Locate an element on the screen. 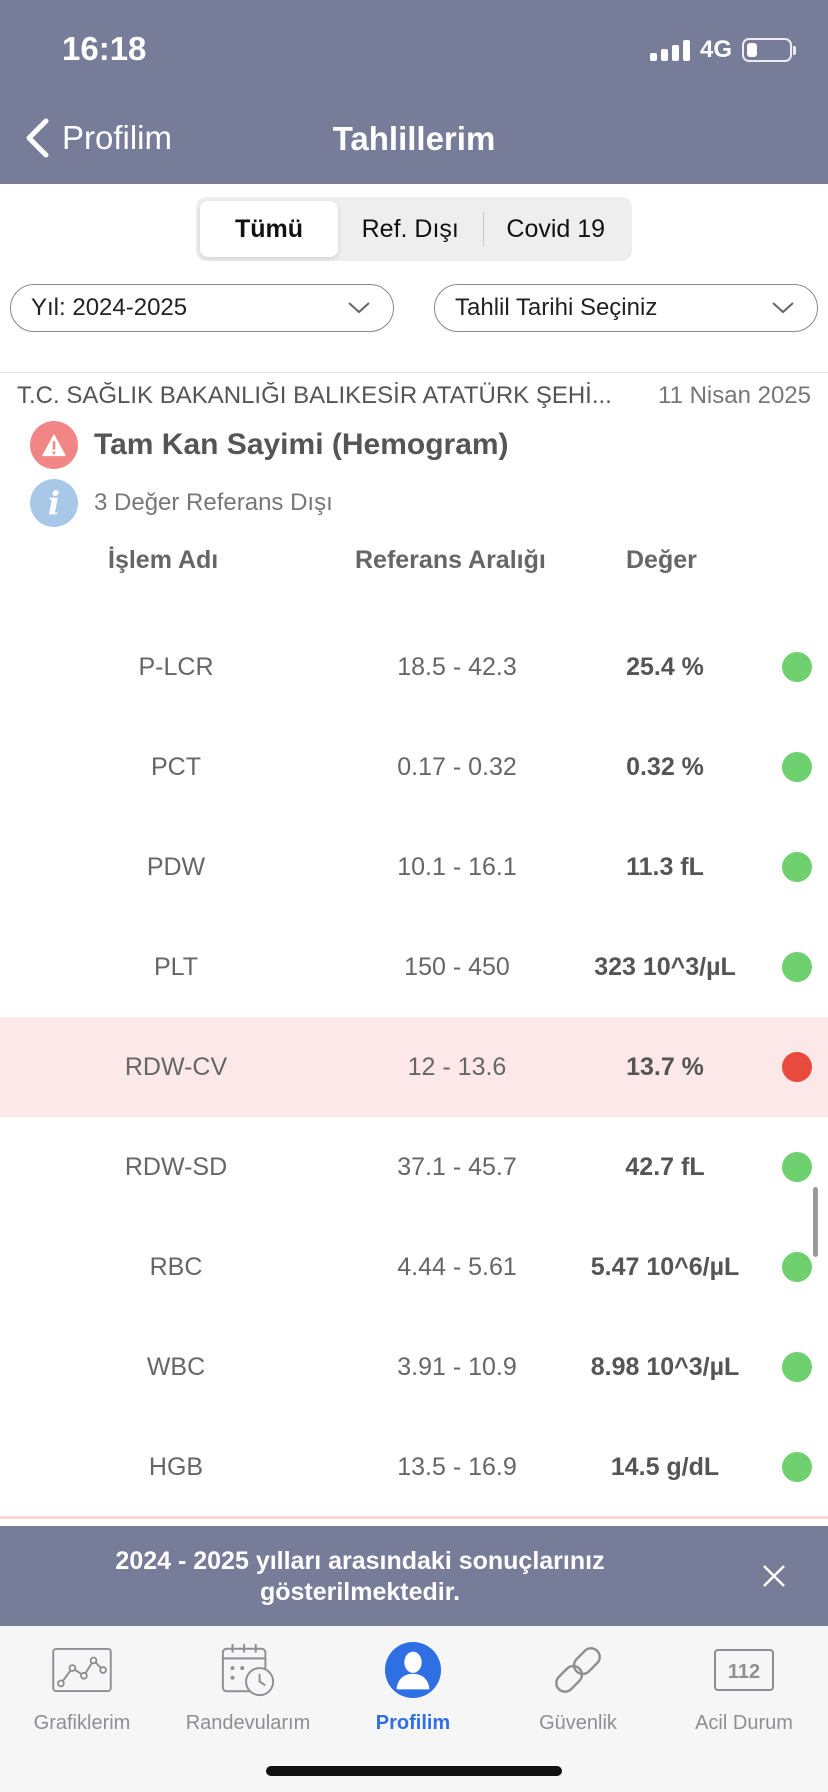 The image size is (828, 1792). table-row-out-of-range: RDW-CV 12 - 13.6 13.7 % is located at coordinates (414, 1067).